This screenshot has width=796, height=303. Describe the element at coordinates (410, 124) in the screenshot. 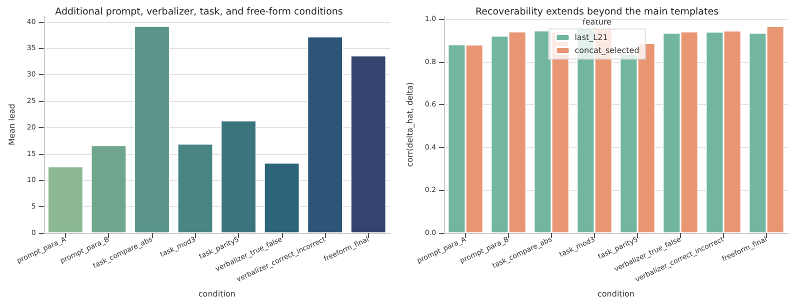

I see `y-axis-title: corr(delta_hat, delta)` at that location.